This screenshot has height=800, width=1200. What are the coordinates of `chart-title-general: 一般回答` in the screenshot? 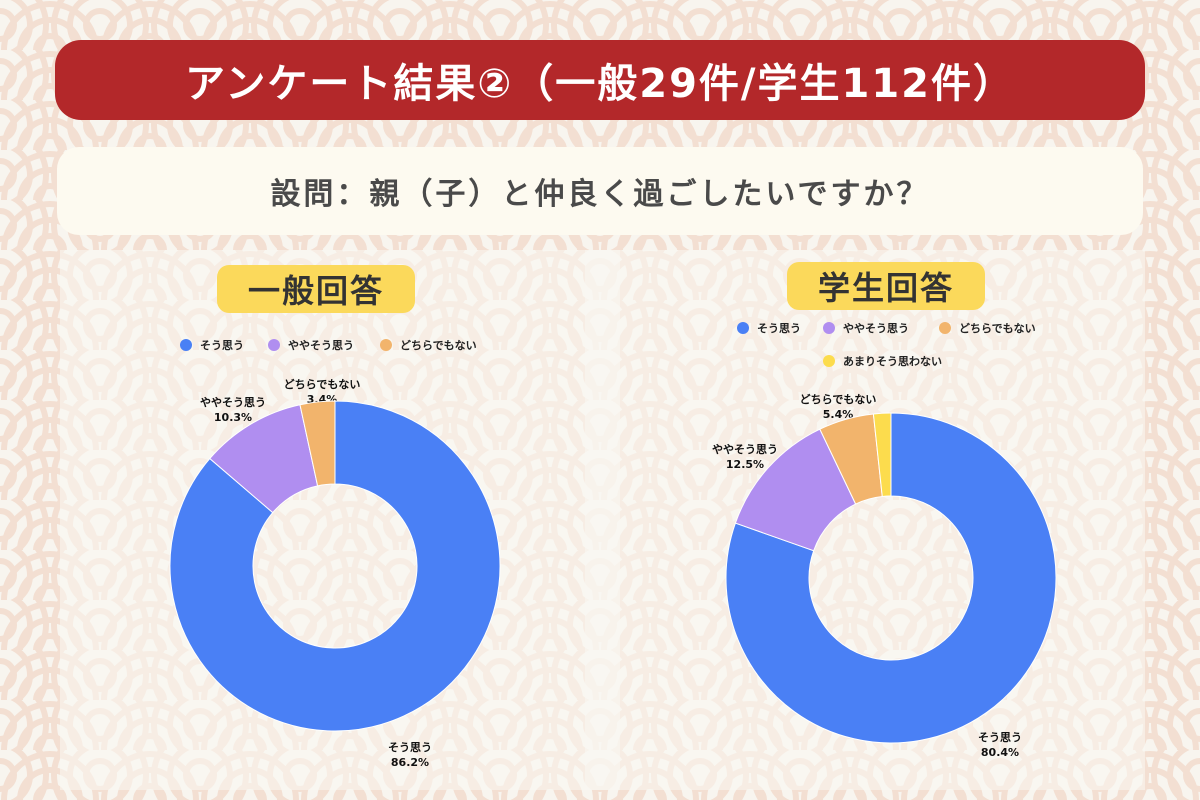 It's located at (316, 289).